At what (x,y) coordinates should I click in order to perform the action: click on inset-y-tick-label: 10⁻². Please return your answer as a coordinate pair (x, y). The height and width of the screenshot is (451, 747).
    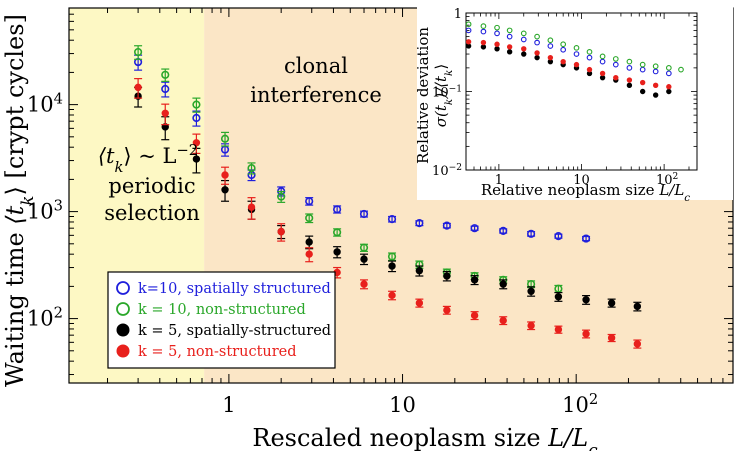
    Looking at the image, I should click on (447, 171).